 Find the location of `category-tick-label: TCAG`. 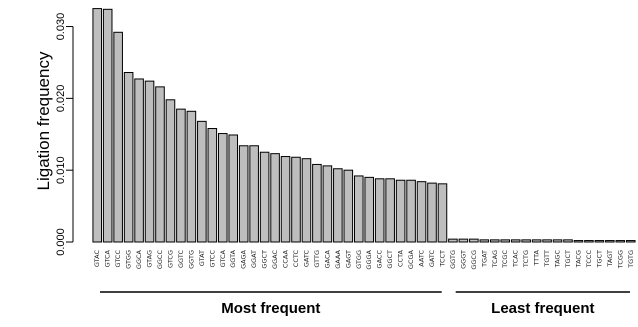

category-tick-label: TCAG is located at coordinates (495, 259).